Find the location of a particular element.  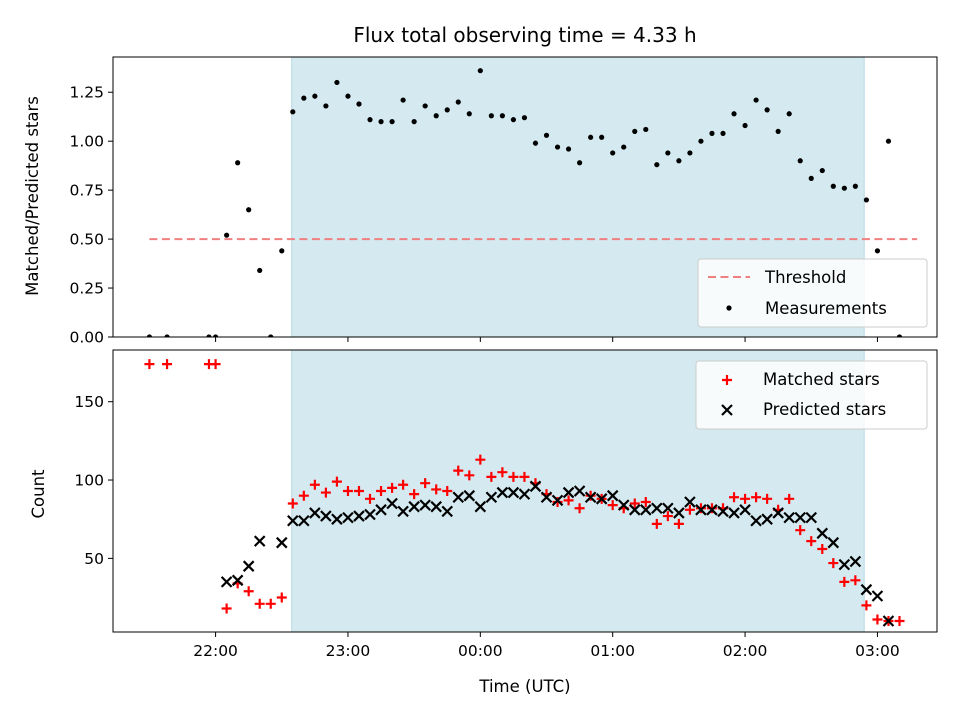

legend-matched-label: Matched stars is located at coordinates (821, 379).